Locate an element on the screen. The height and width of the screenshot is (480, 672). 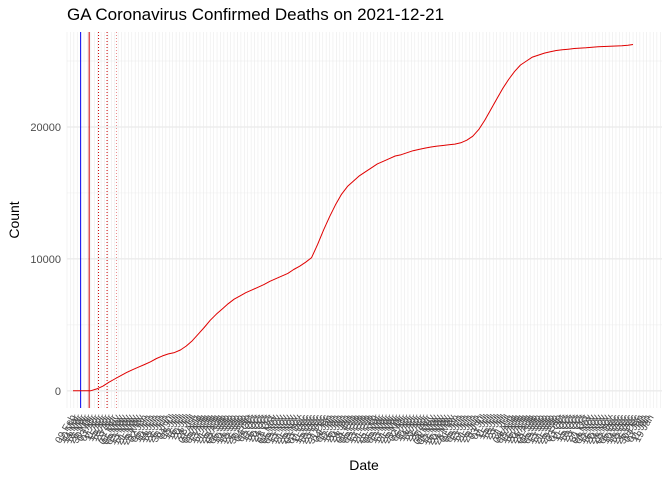
reference-vlines is located at coordinates (98, 220).